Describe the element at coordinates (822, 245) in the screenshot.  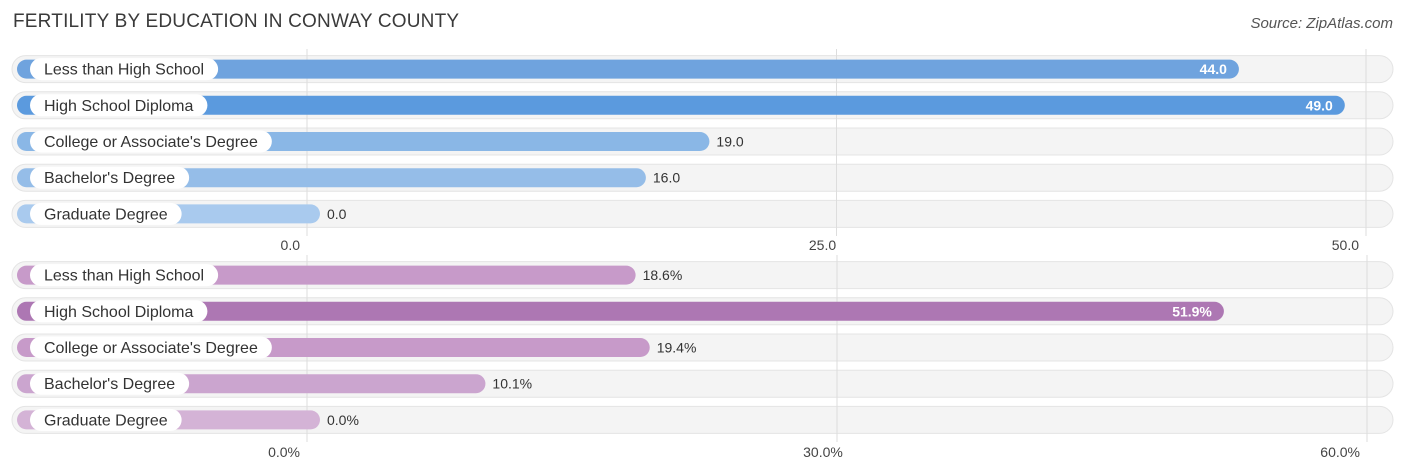
I see `tick-label: 25.0` at that location.